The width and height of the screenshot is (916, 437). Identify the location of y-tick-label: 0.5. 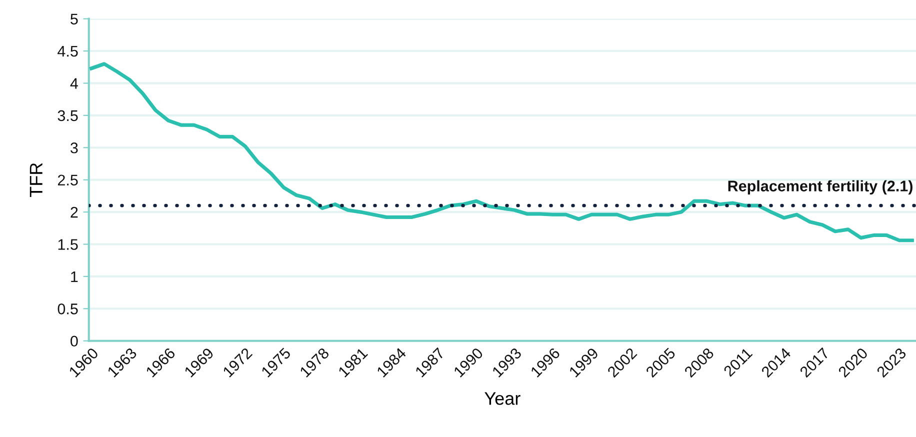
(68, 309).